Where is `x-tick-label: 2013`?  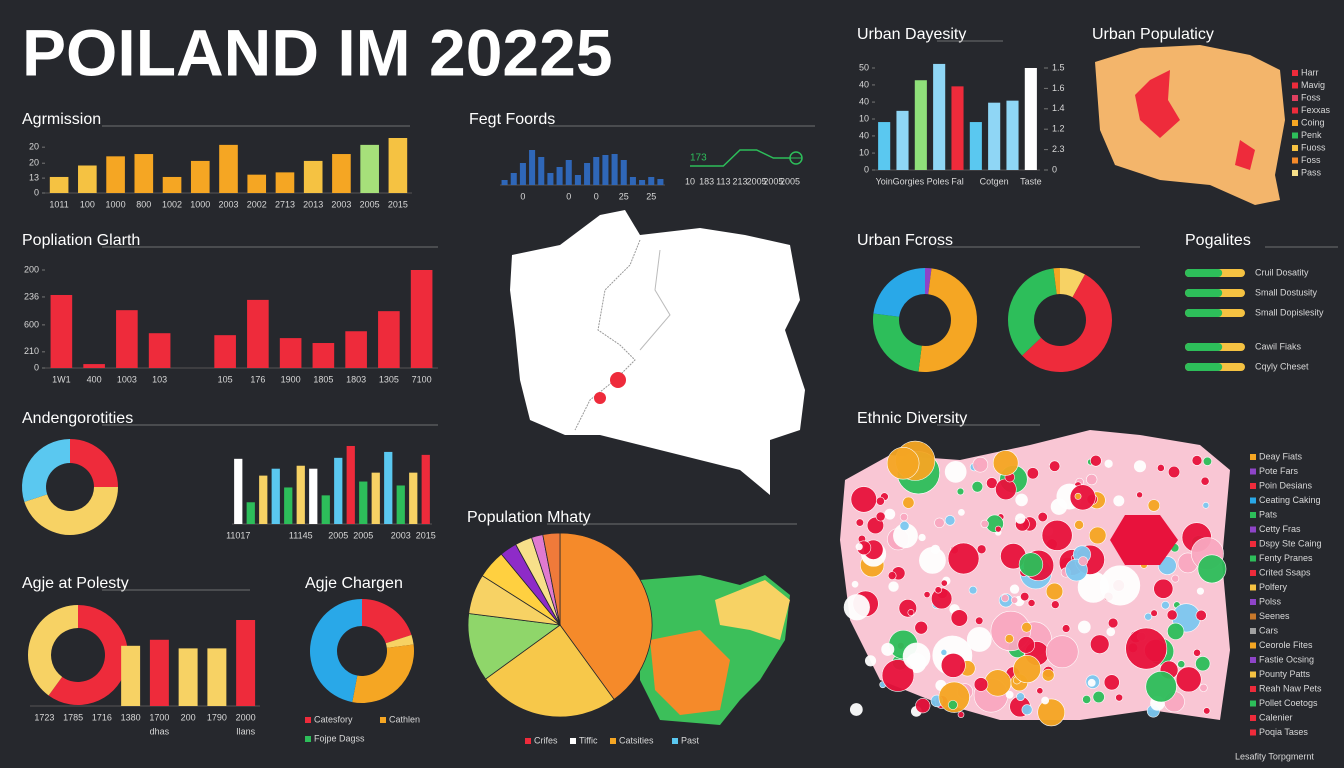
x-tick-label: 2013 is located at coordinates (313, 204).